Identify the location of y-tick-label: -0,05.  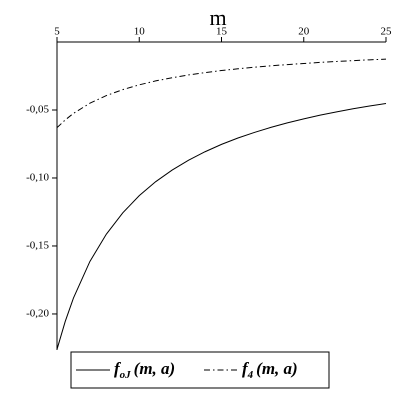
(37, 110).